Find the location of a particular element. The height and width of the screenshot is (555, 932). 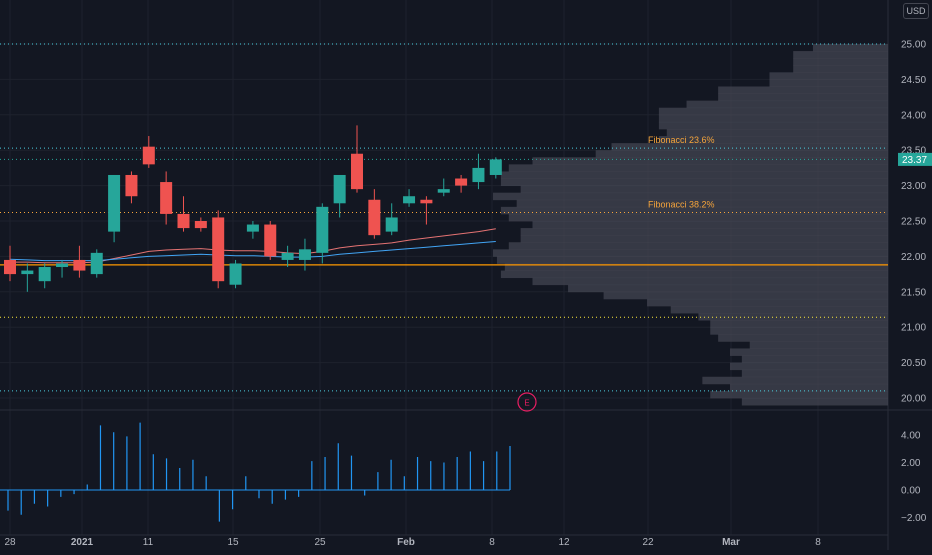

earnings-circle is located at coordinates (527, 402).